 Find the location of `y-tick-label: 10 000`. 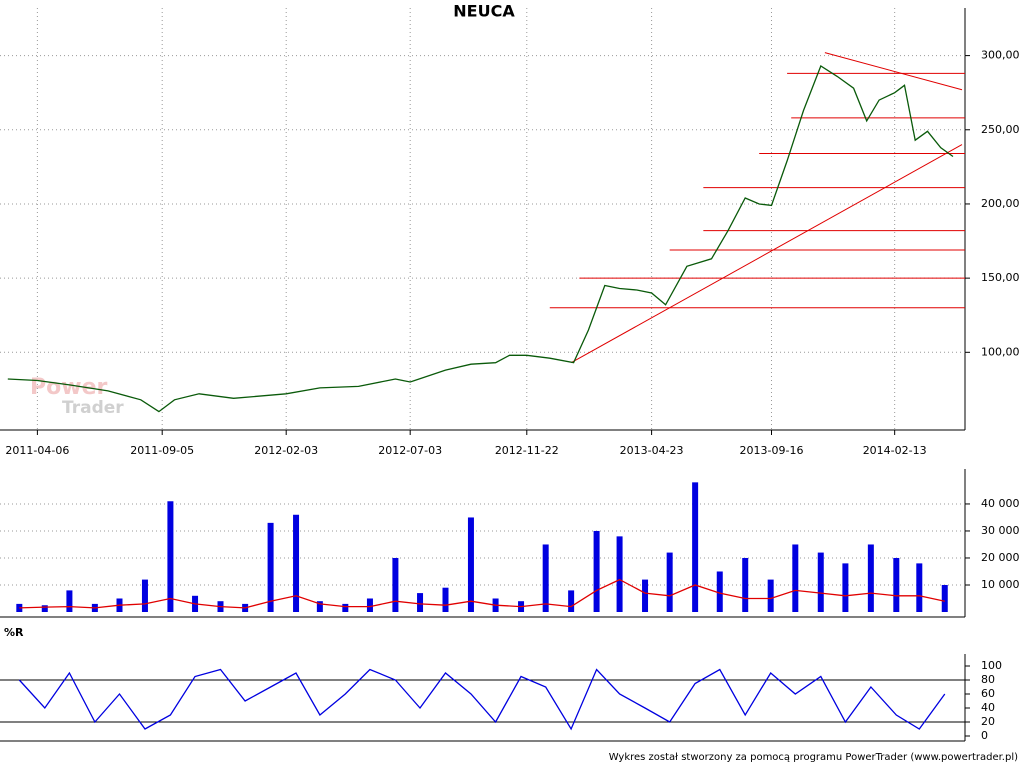

y-tick-label: 10 000 is located at coordinates (1000, 584).